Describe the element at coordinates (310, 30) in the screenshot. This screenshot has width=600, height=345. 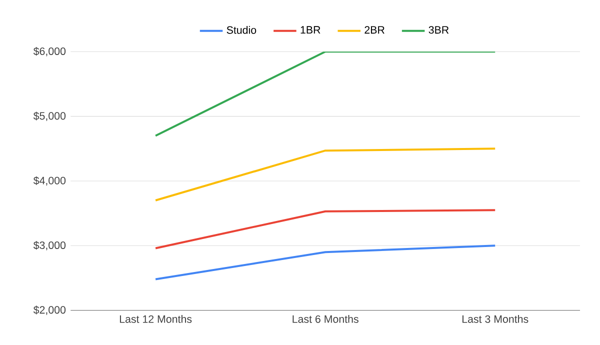
I see `legend-label: 1BR` at that location.